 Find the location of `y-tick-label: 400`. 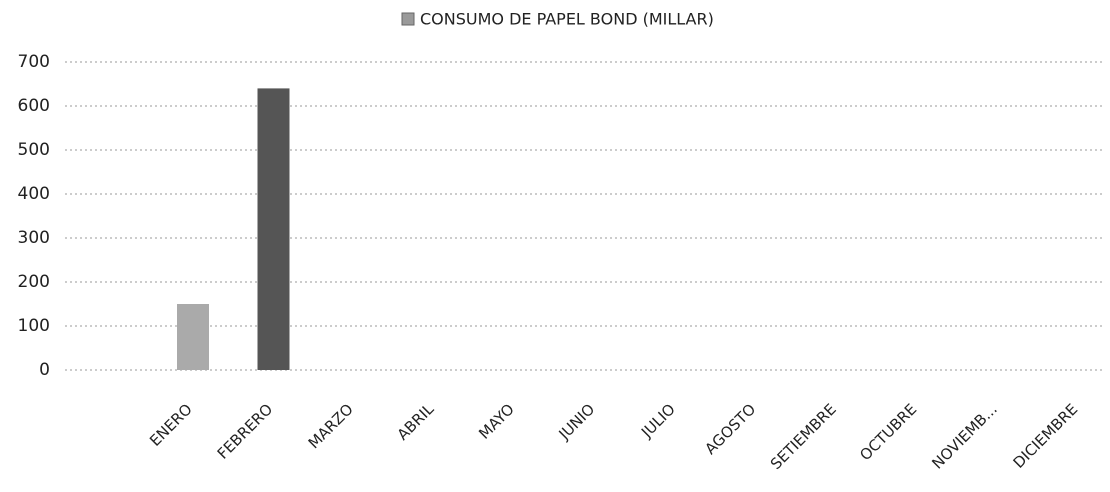

y-tick-label: 400 is located at coordinates (34, 194).